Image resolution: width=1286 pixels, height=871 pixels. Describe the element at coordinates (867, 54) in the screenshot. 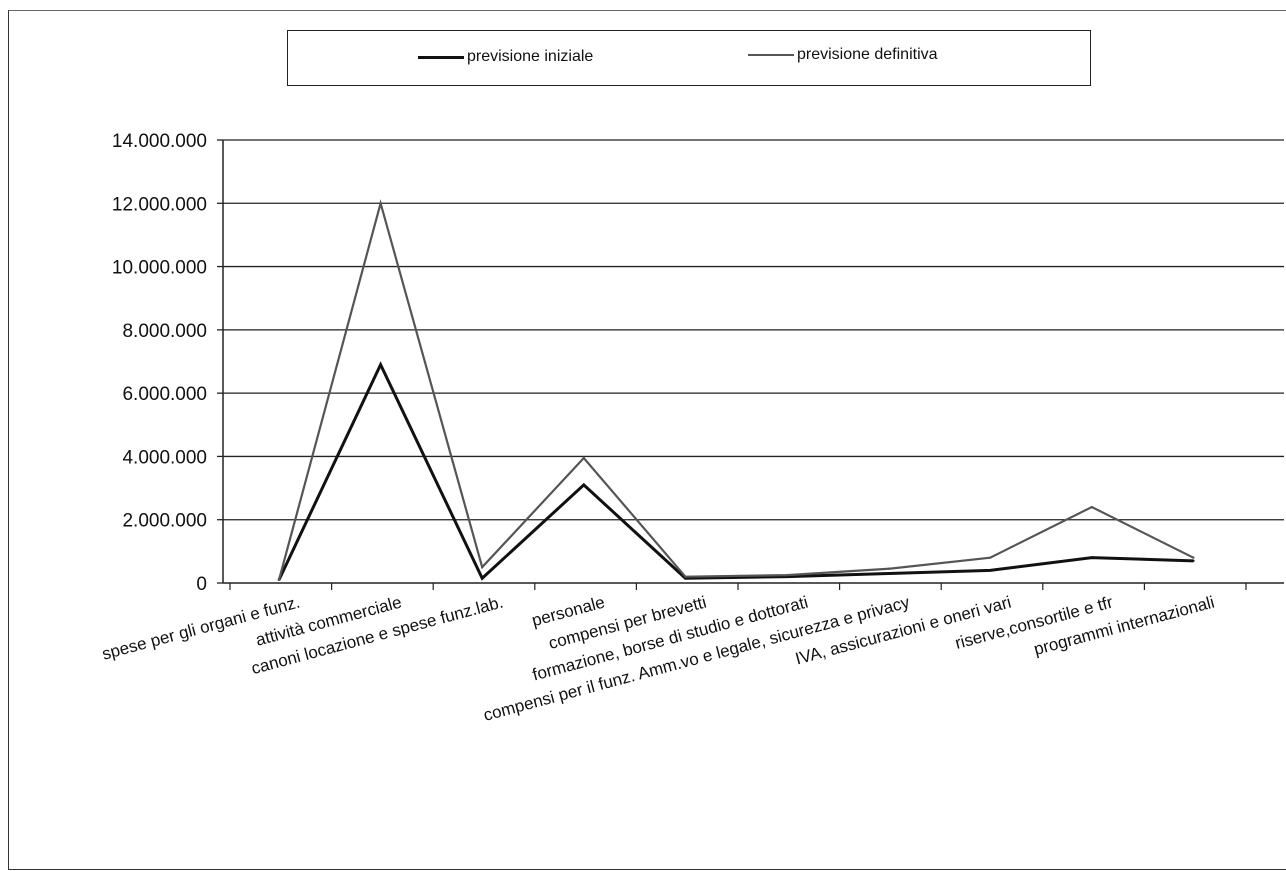

I see `legend-label-definitiva: previsione definitiva` at that location.